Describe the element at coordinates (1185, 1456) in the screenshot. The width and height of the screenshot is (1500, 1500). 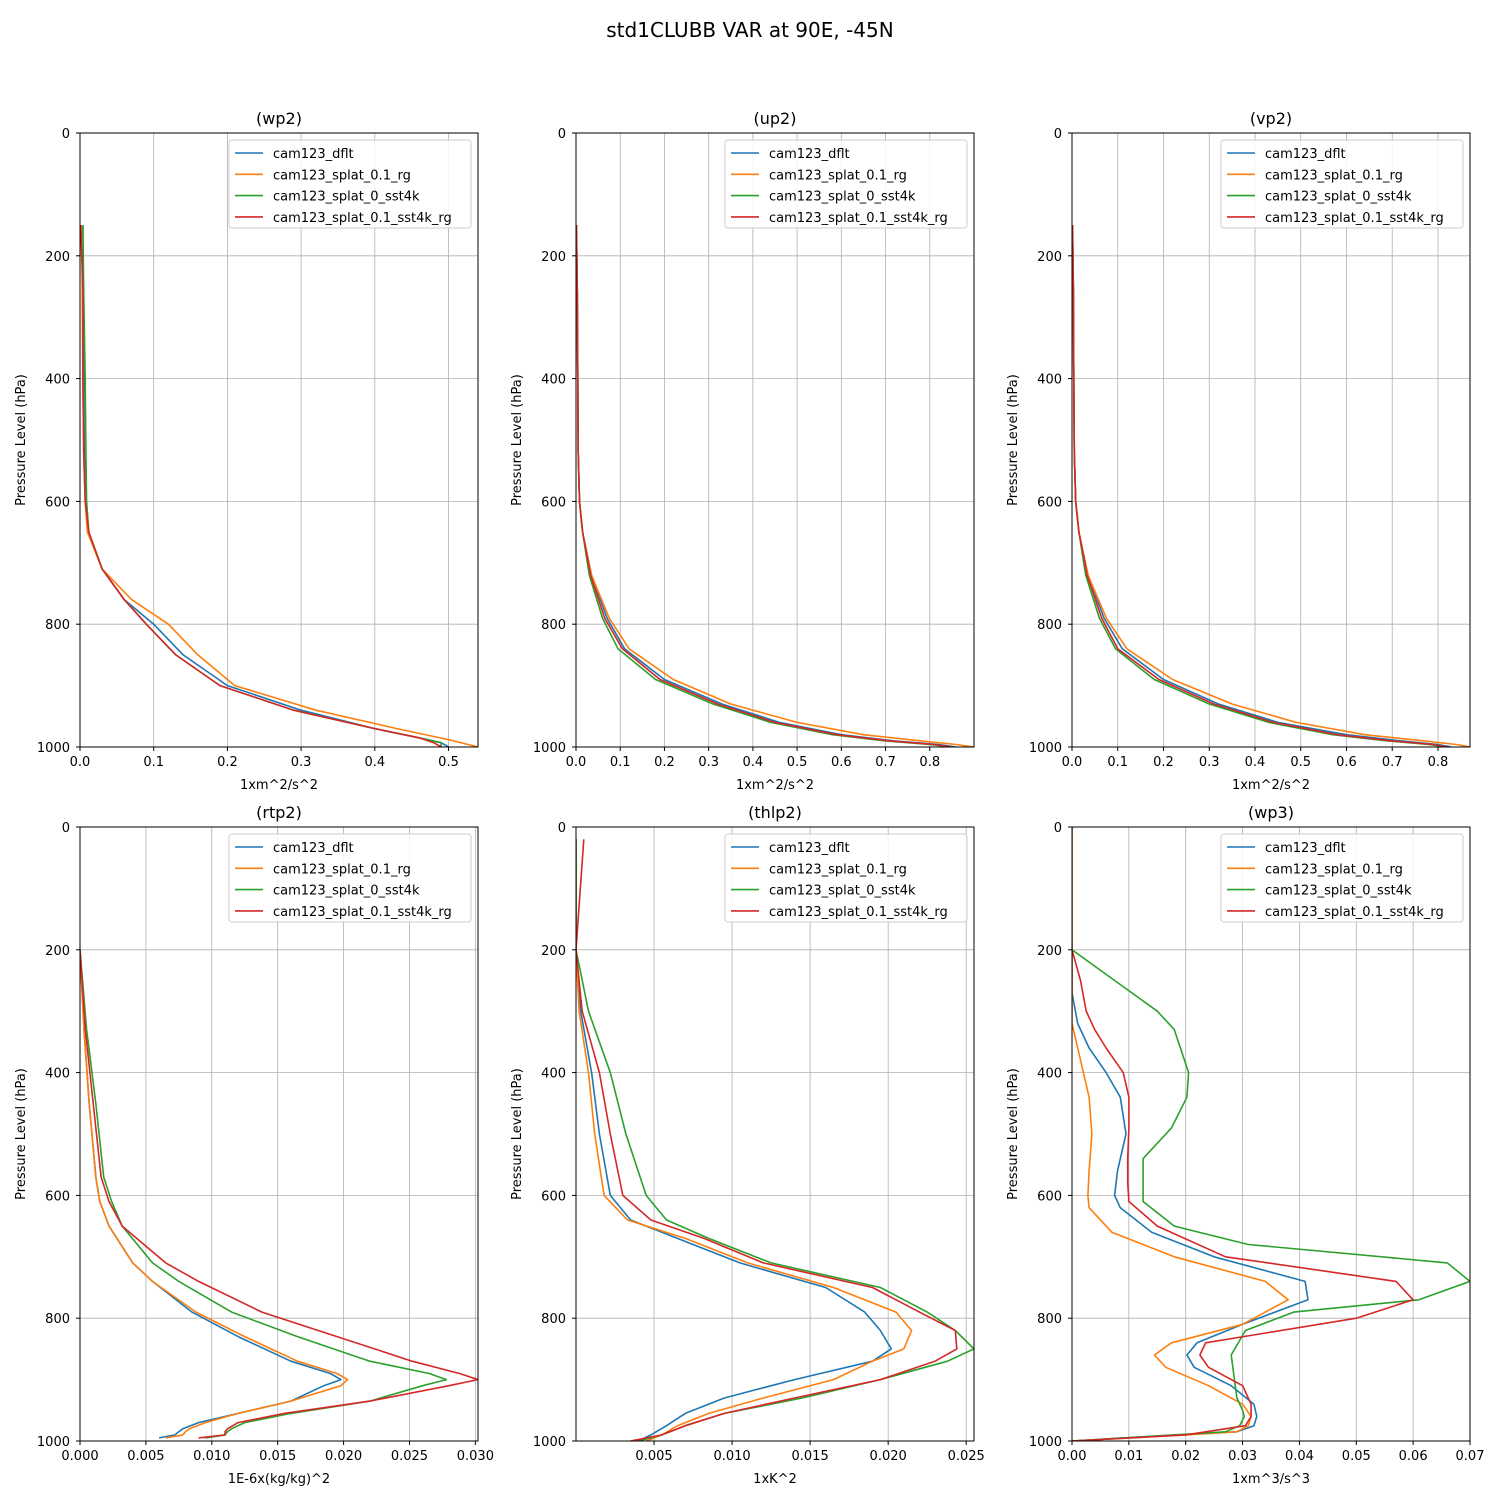
I see `x-tick-label: 0.02` at that location.